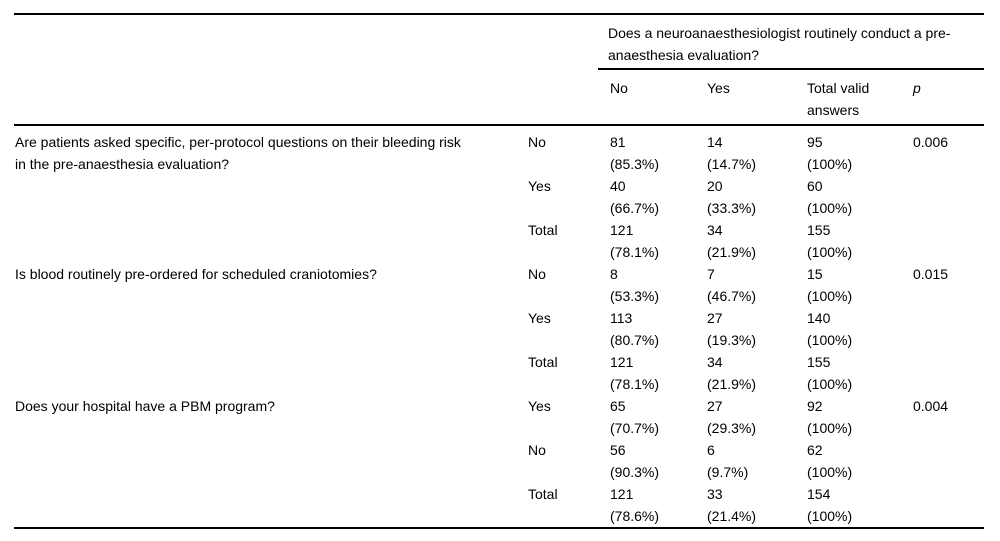 Image resolution: width=1000 pixels, height=541 pixels. What do you see at coordinates (635, 472) in the screenshot?
I see `percent-value: (90.3%)` at bounding box center [635, 472].